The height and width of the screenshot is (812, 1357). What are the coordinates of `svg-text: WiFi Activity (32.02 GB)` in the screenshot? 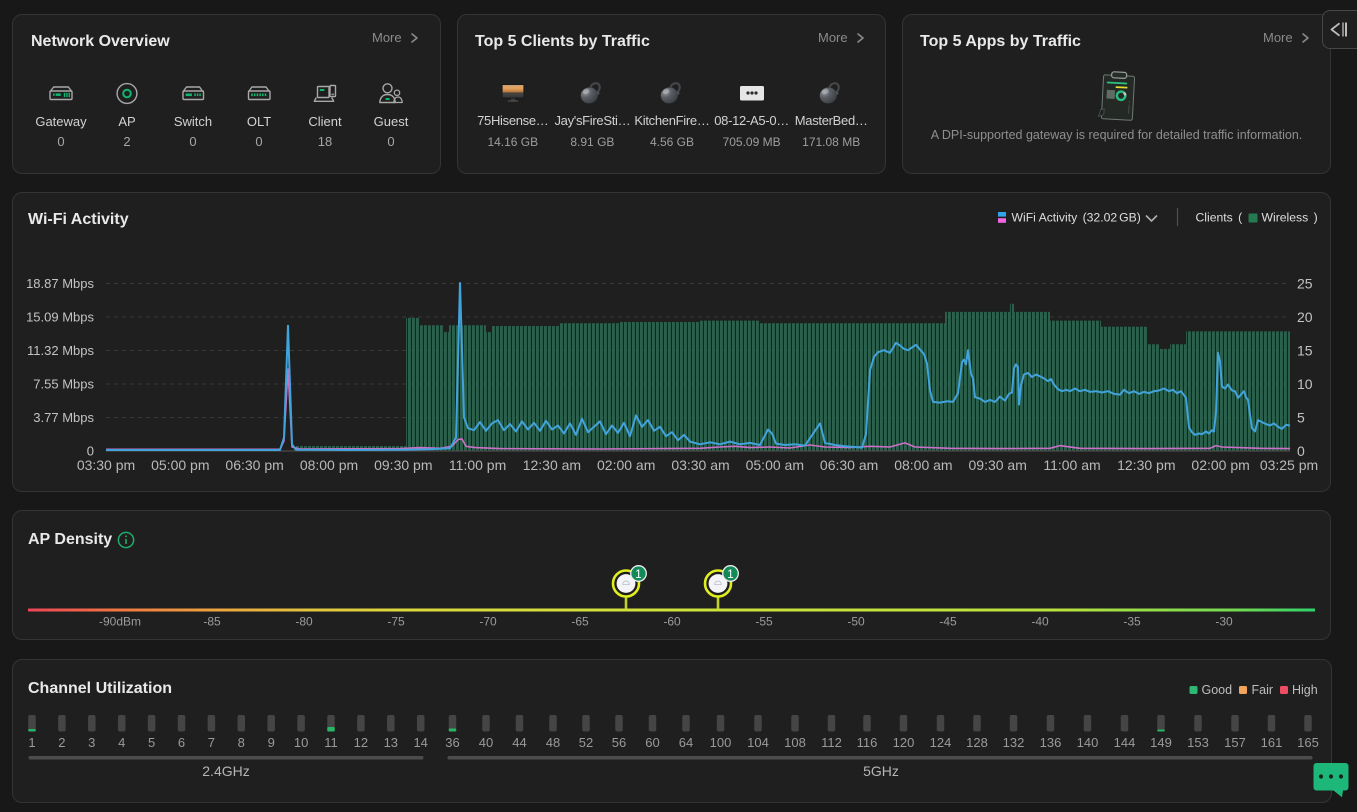 It's located at (1076, 218).